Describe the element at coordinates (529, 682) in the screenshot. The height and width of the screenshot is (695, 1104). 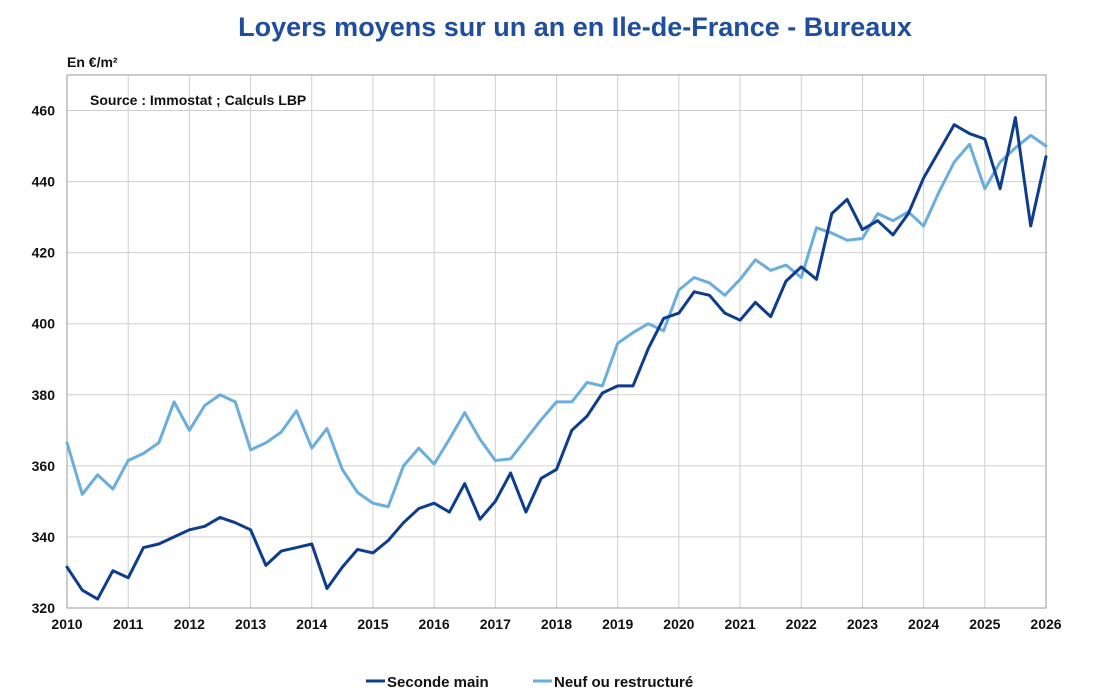
I see `legend: Seconde main Neuf ou restructuré` at that location.